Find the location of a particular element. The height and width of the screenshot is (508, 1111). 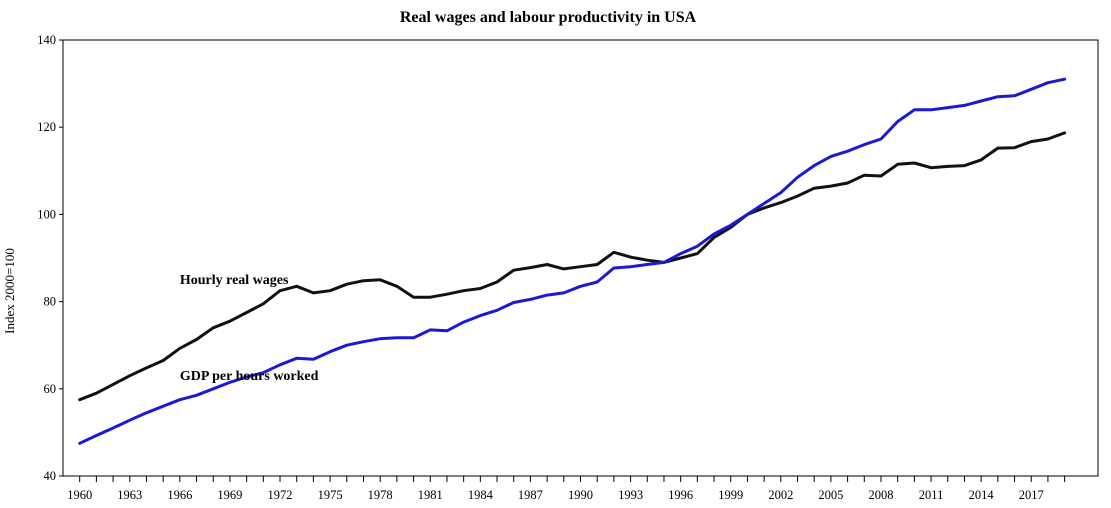

x-tick-label: 1987 is located at coordinates (530, 495).